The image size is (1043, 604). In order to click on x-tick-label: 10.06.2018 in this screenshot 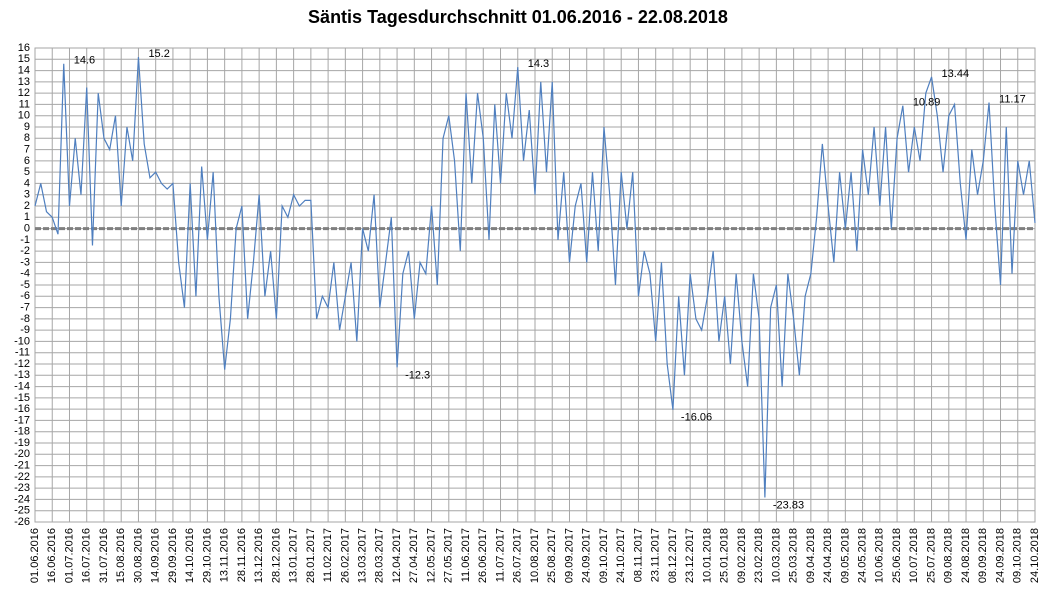, I will do `click(880, 555)`.